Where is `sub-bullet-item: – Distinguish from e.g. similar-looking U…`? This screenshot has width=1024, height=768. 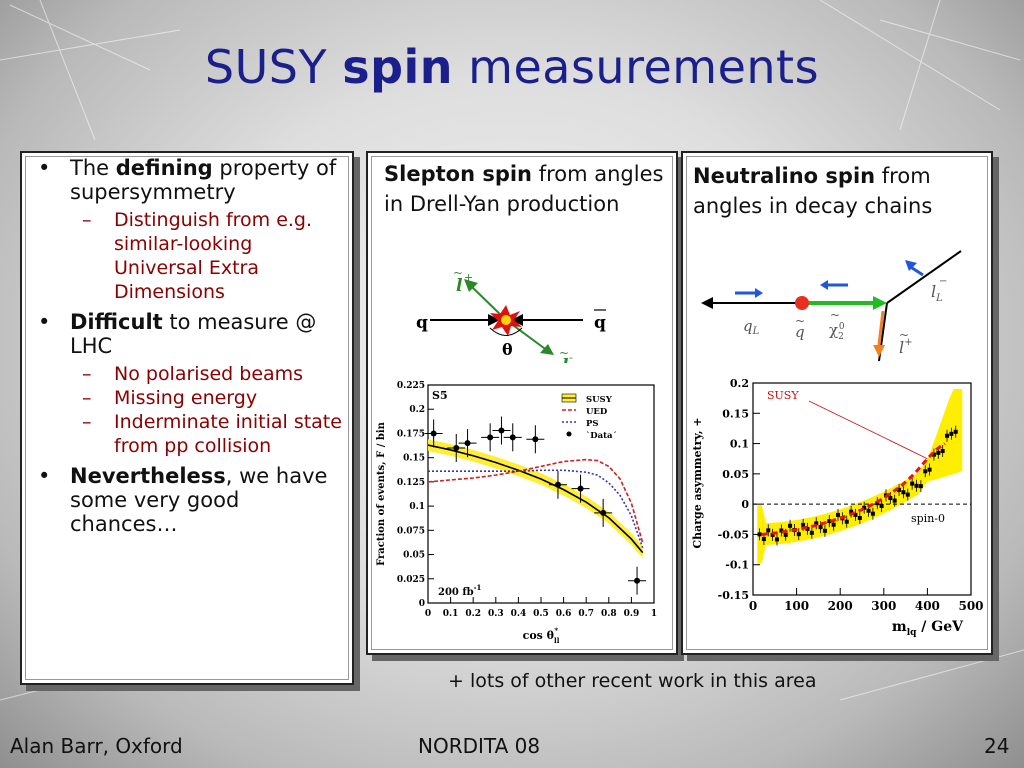 sub-bullet-item: – Distinguish from e.g. similar-looking U… is located at coordinates (197, 256).